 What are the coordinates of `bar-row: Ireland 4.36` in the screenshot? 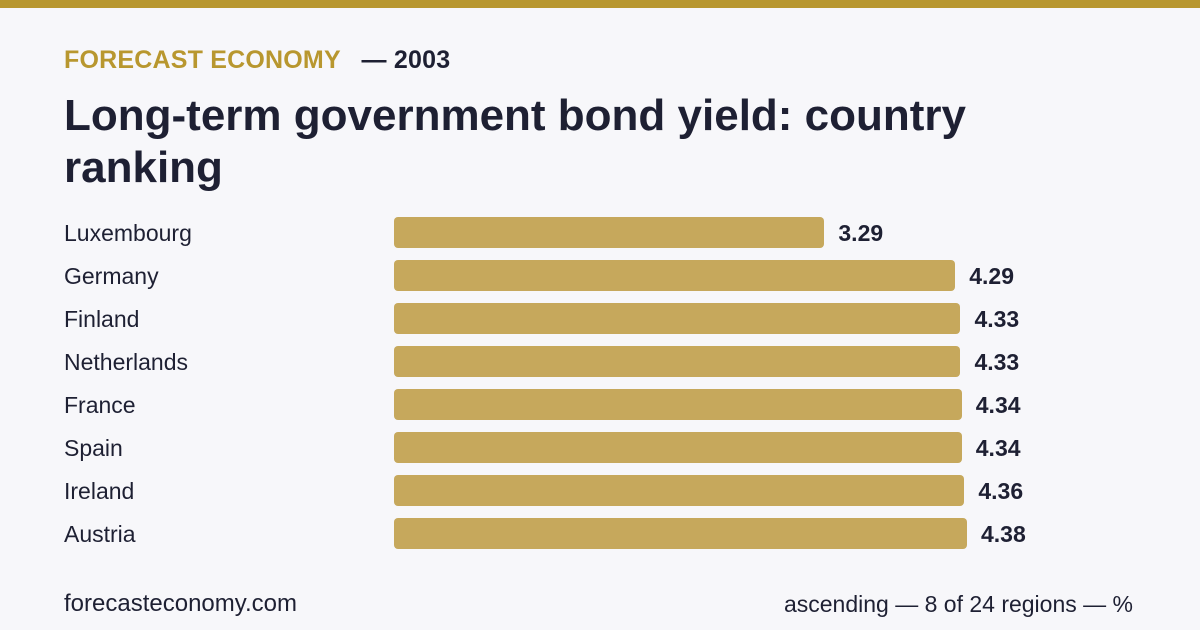 It's located at (600, 489).